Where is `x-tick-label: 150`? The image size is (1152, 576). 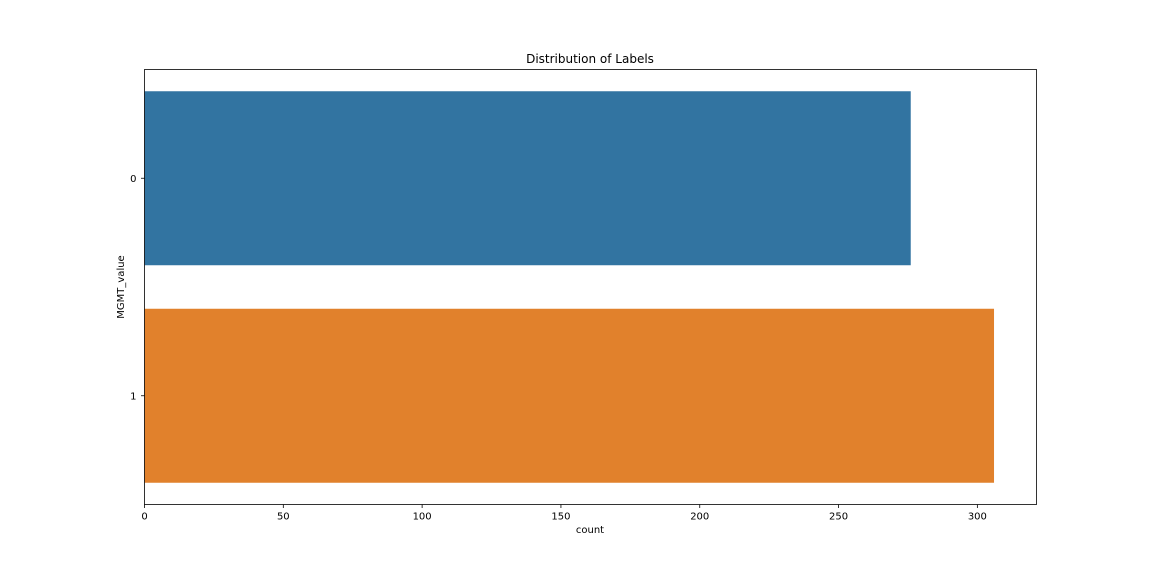 x-tick-label: 150 is located at coordinates (560, 517).